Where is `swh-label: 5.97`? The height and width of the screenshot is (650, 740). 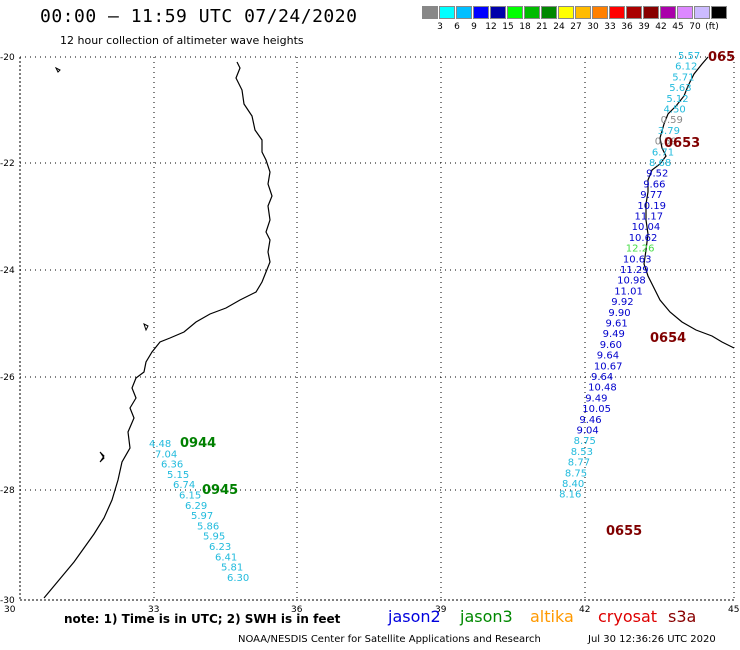 swh-label: 5.97 is located at coordinates (202, 516).